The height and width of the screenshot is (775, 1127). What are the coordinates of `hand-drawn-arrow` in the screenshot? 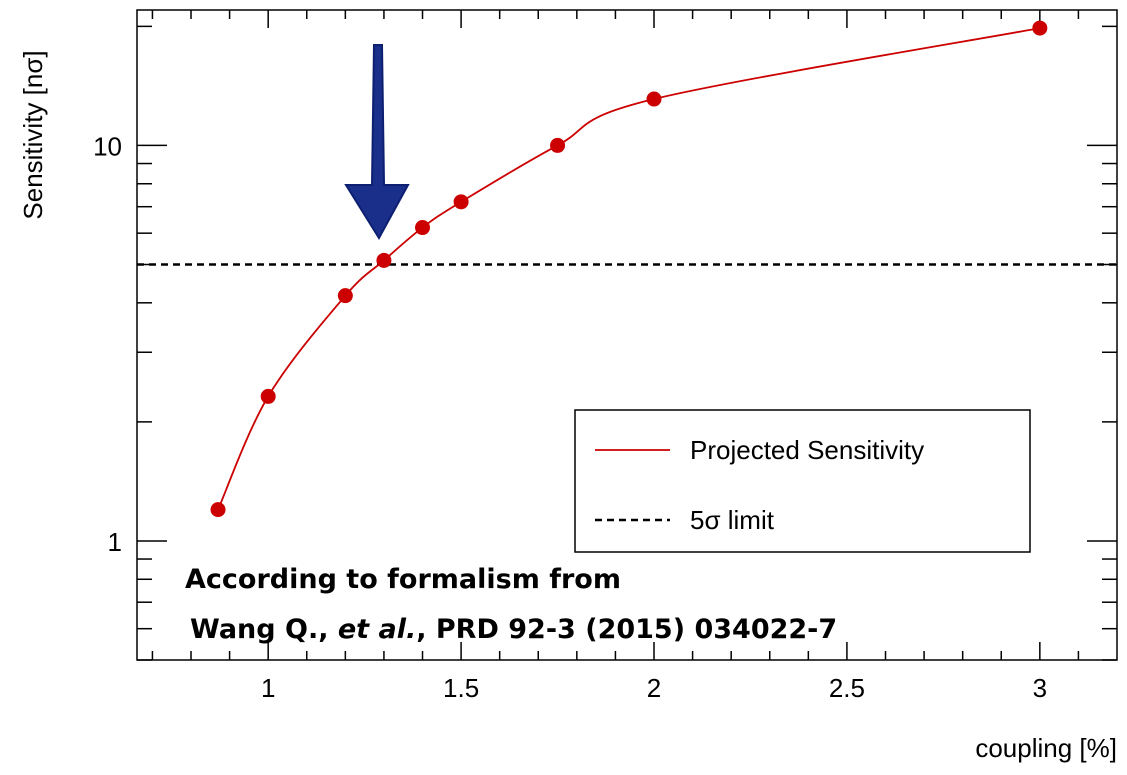 It's located at (377, 142).